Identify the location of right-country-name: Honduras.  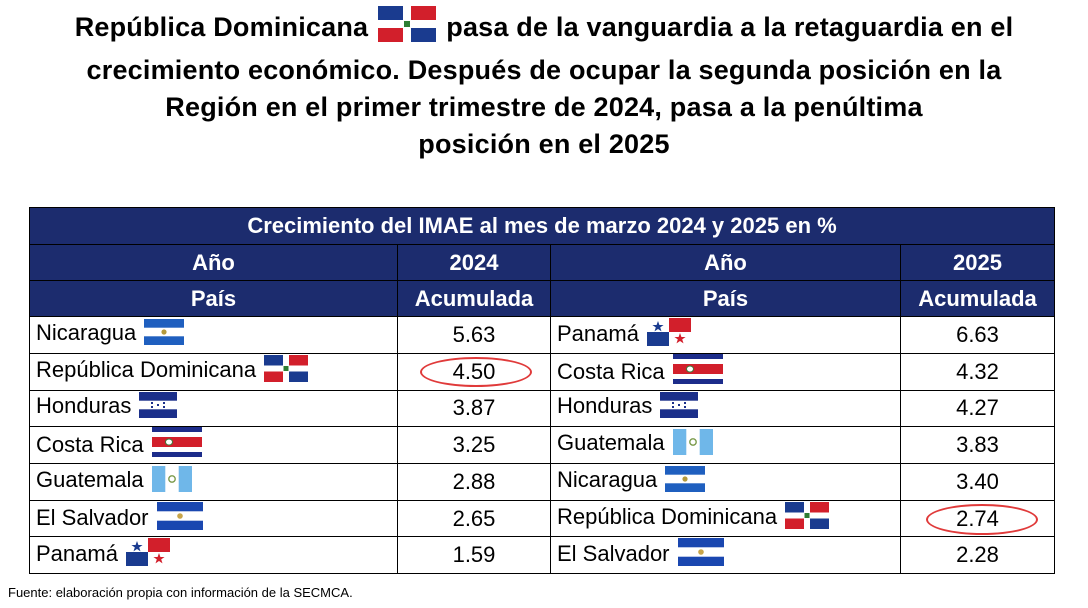
(605, 406).